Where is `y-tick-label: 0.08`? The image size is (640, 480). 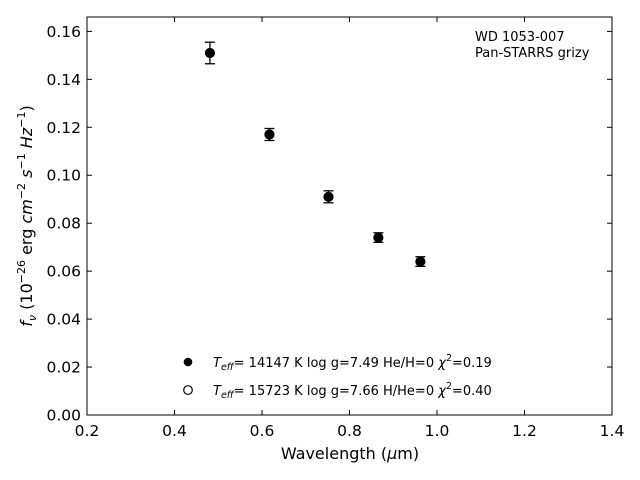 y-tick-label: 0.08 is located at coordinates (63, 224).